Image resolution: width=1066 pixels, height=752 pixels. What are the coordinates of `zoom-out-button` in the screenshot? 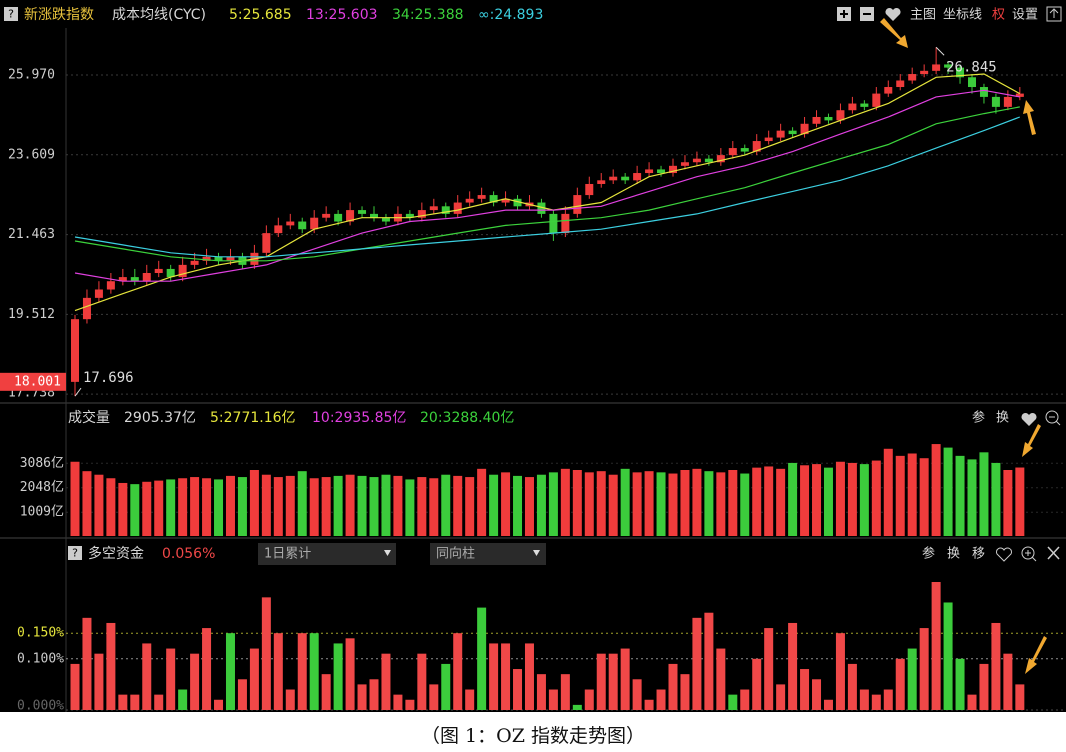 It's located at (1052, 417).